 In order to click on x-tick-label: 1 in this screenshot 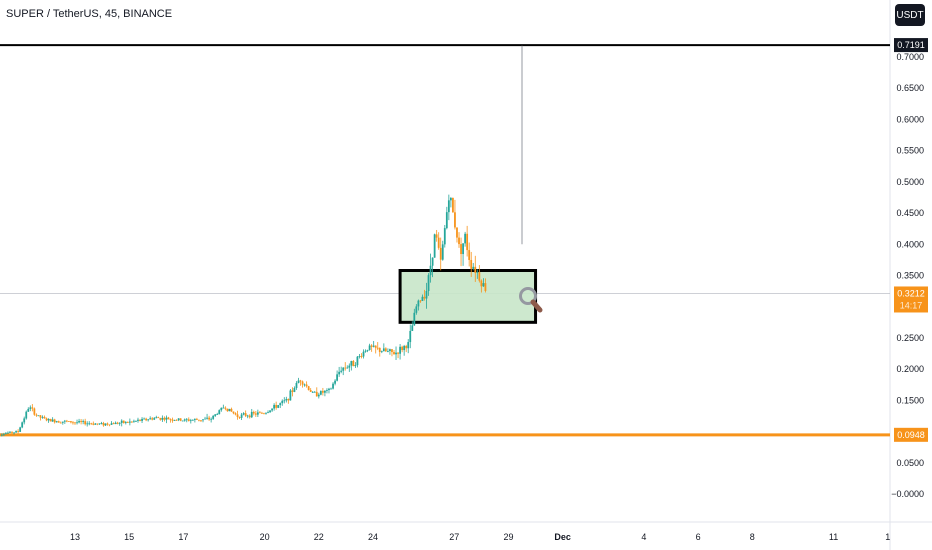, I will do `click(887, 537)`.